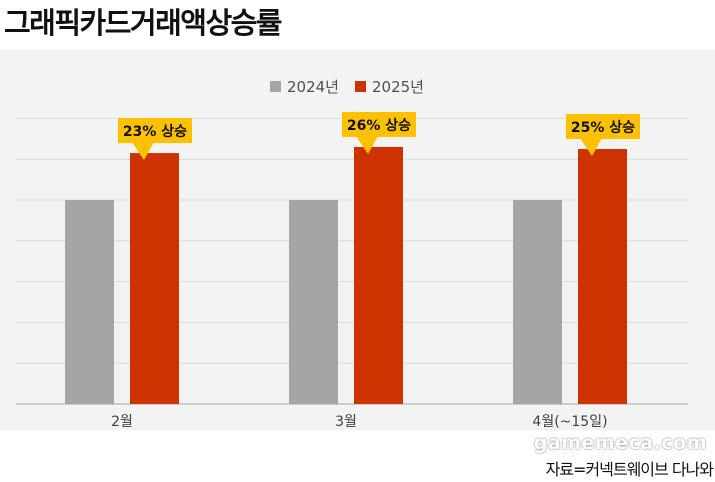  Describe the element at coordinates (346, 422) in the screenshot. I see `x-tick-label: 3월` at that location.